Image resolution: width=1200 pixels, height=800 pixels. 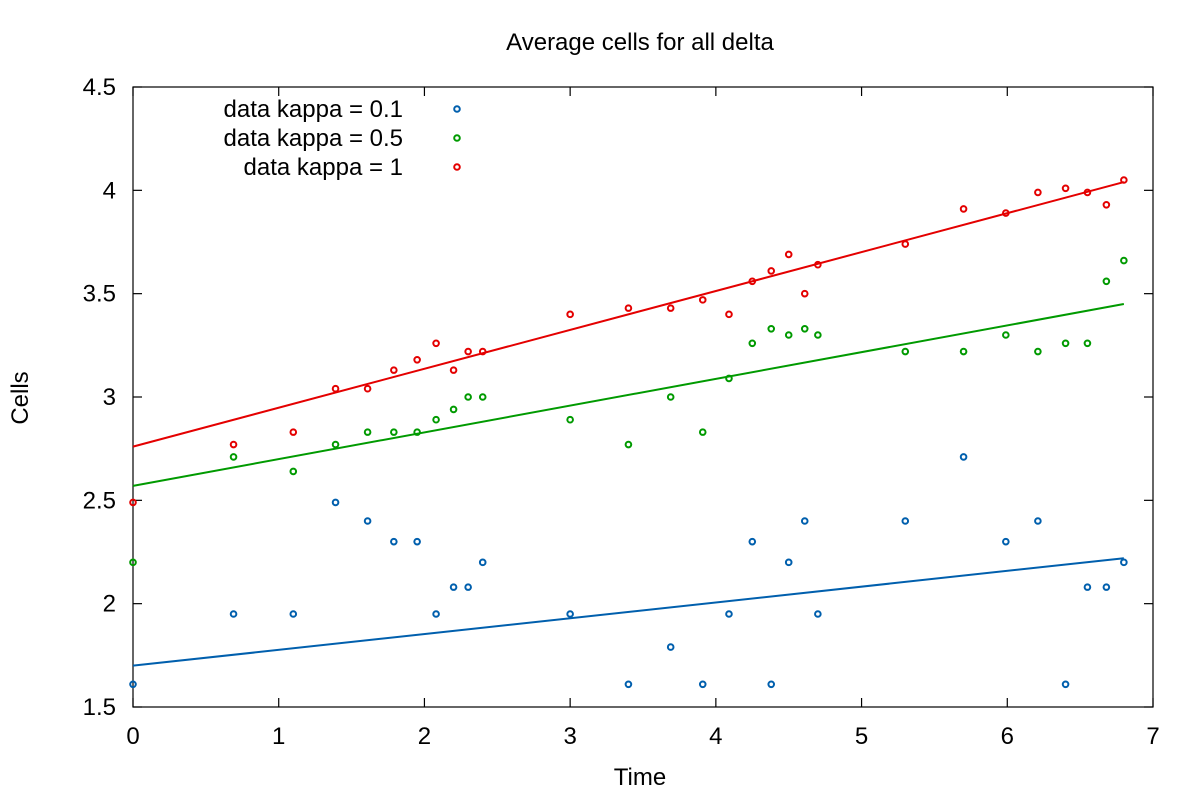 What do you see at coordinates (424, 736) in the screenshot?
I see `x-tick-label: 2` at bounding box center [424, 736].